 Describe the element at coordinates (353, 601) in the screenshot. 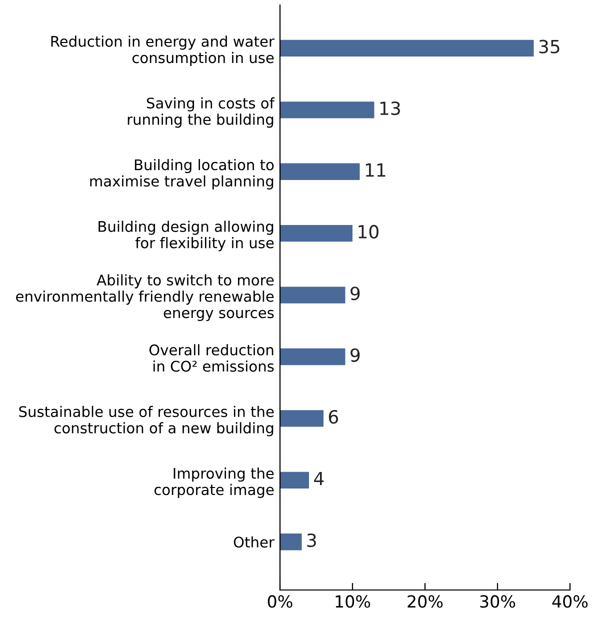

I see `x-tick-label: 10%` at that location.